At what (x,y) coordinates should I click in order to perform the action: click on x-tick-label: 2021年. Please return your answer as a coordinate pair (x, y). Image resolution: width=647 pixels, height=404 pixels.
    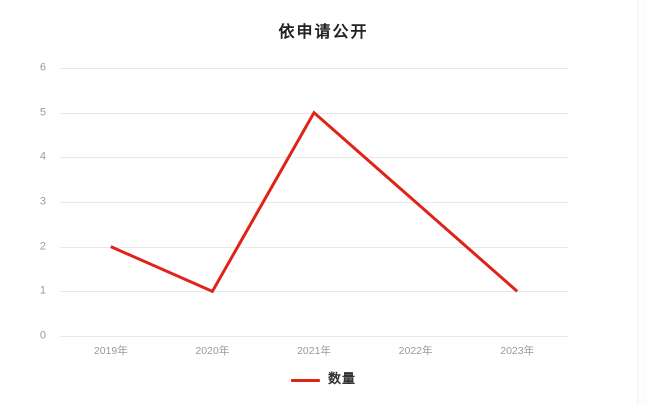
    Looking at the image, I should click on (314, 351).